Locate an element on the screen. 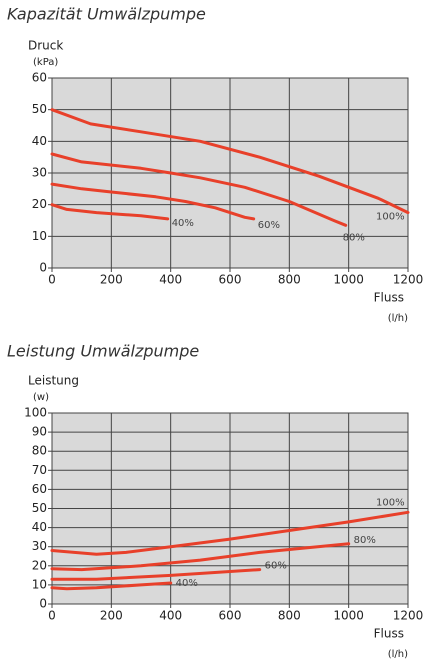 Image resolution: width=437 pixels, height=671 pixels. chart-title: Kapazität Umwälzpumpe is located at coordinates (106, 14).